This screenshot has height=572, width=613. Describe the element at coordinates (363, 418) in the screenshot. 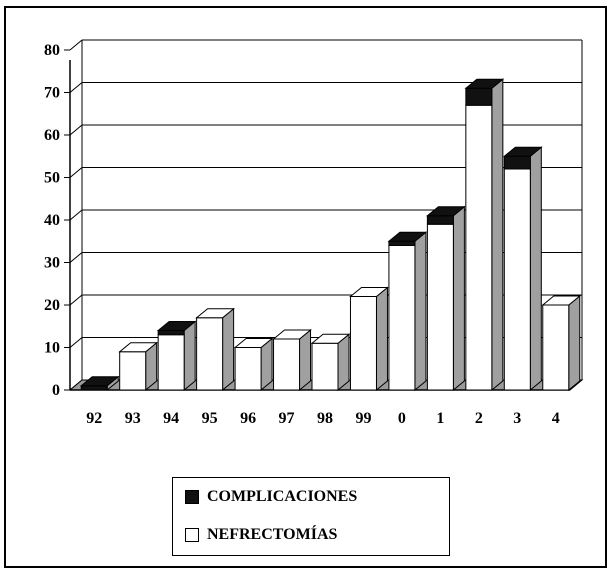

I see `x-tick-label: 99` at that location.